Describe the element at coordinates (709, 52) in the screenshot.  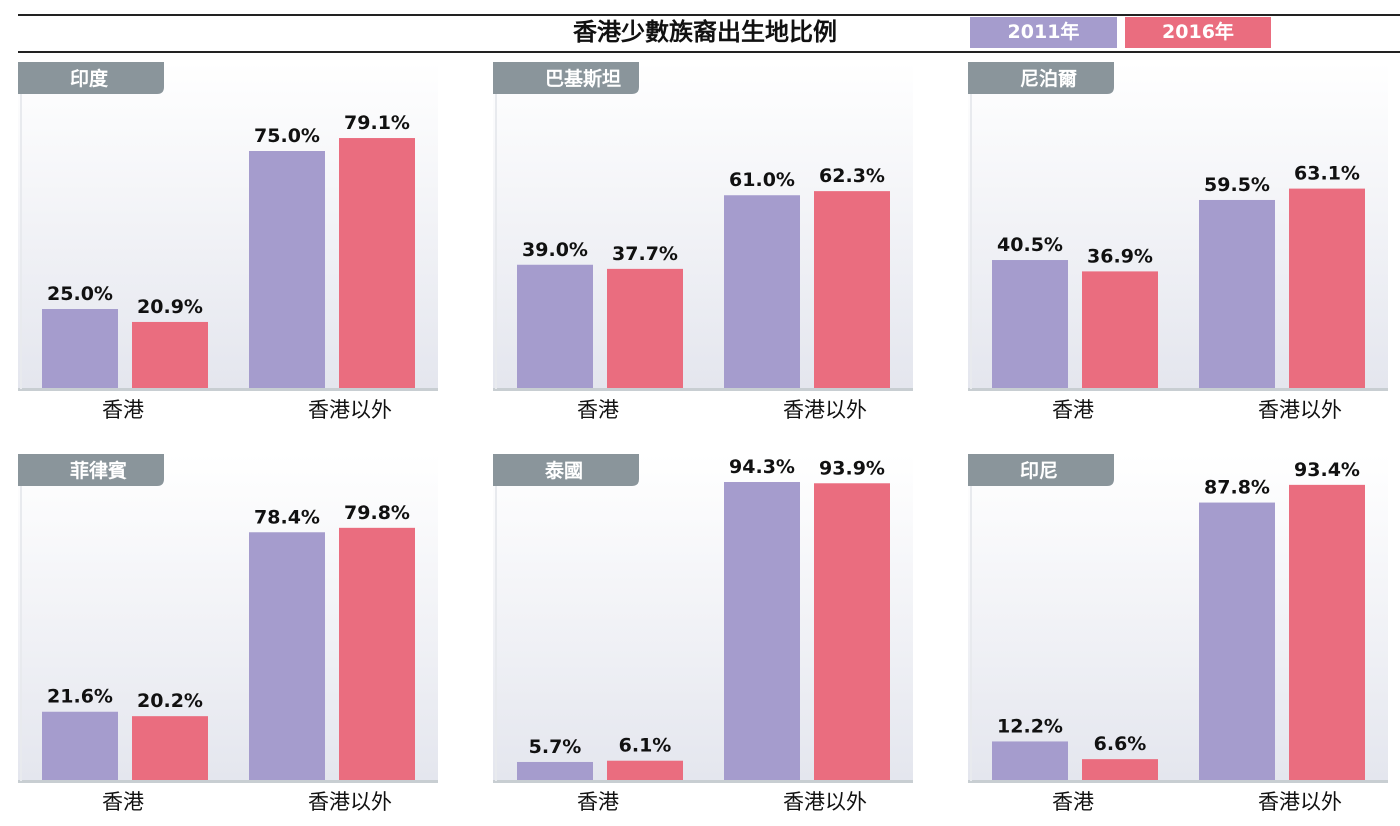
I see `header-rule-bottom` at that location.